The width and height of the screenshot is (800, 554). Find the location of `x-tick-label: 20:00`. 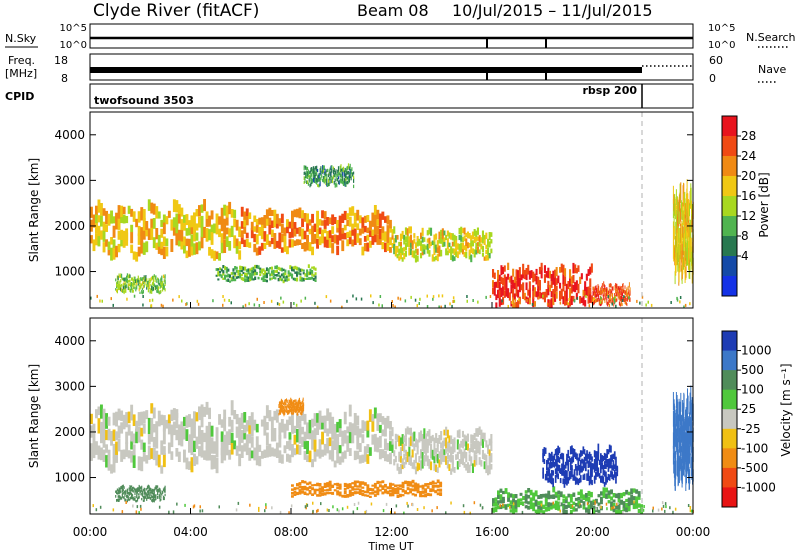

x-tick-label: 20:00 is located at coordinates (592, 532).